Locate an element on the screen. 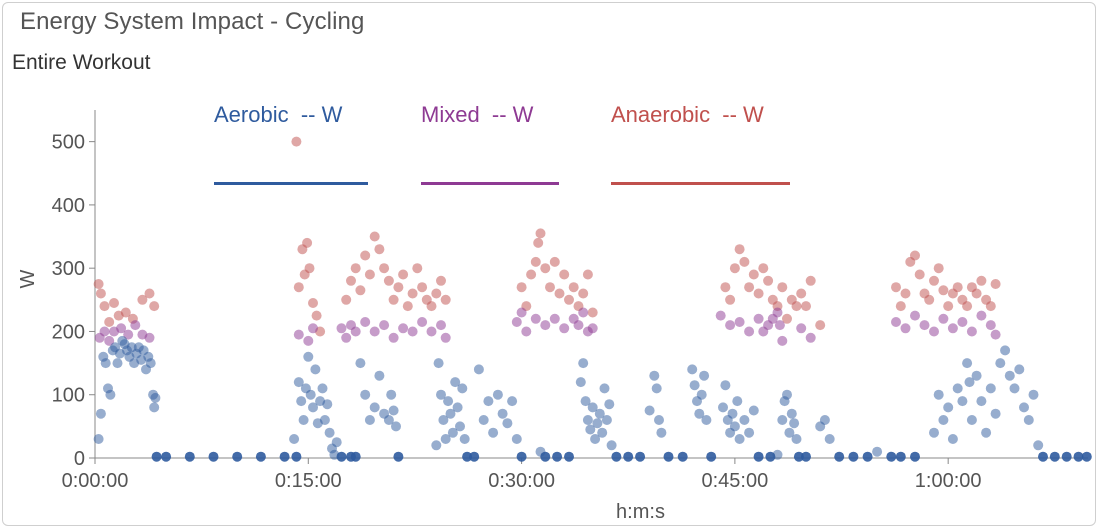  y-tick-label: 300 is located at coordinates (68, 269).